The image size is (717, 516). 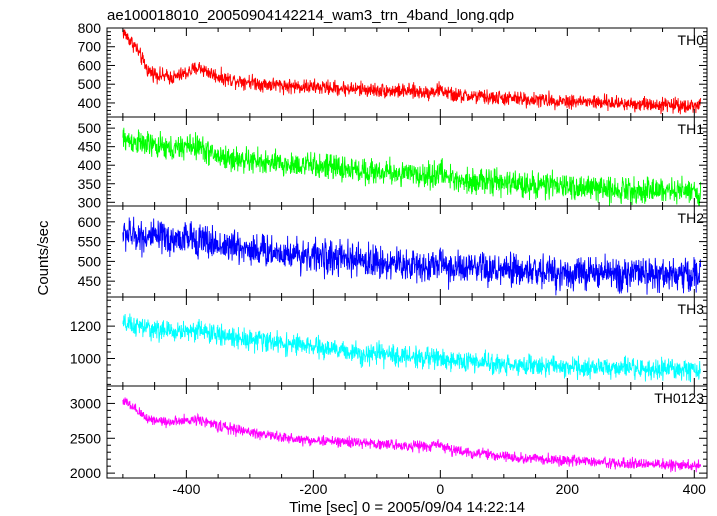 What do you see at coordinates (85, 403) in the screenshot?
I see `y-tick-label: 3000` at bounding box center [85, 403].